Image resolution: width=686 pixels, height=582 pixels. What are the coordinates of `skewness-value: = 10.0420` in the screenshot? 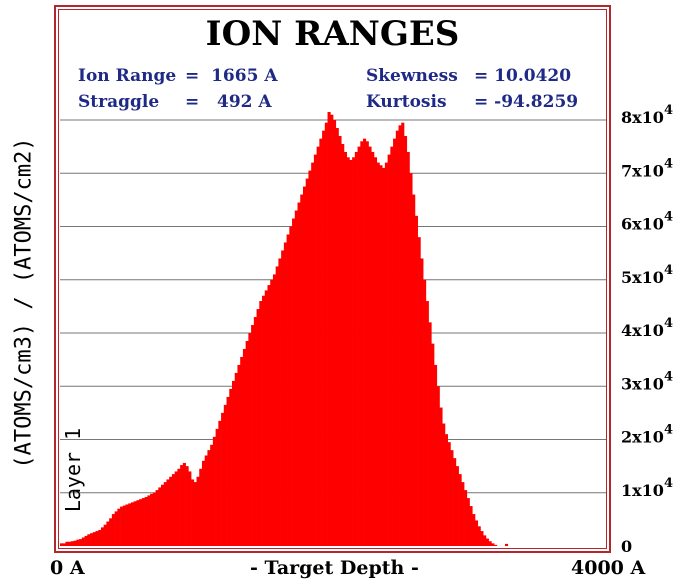 It's located at (523, 76).